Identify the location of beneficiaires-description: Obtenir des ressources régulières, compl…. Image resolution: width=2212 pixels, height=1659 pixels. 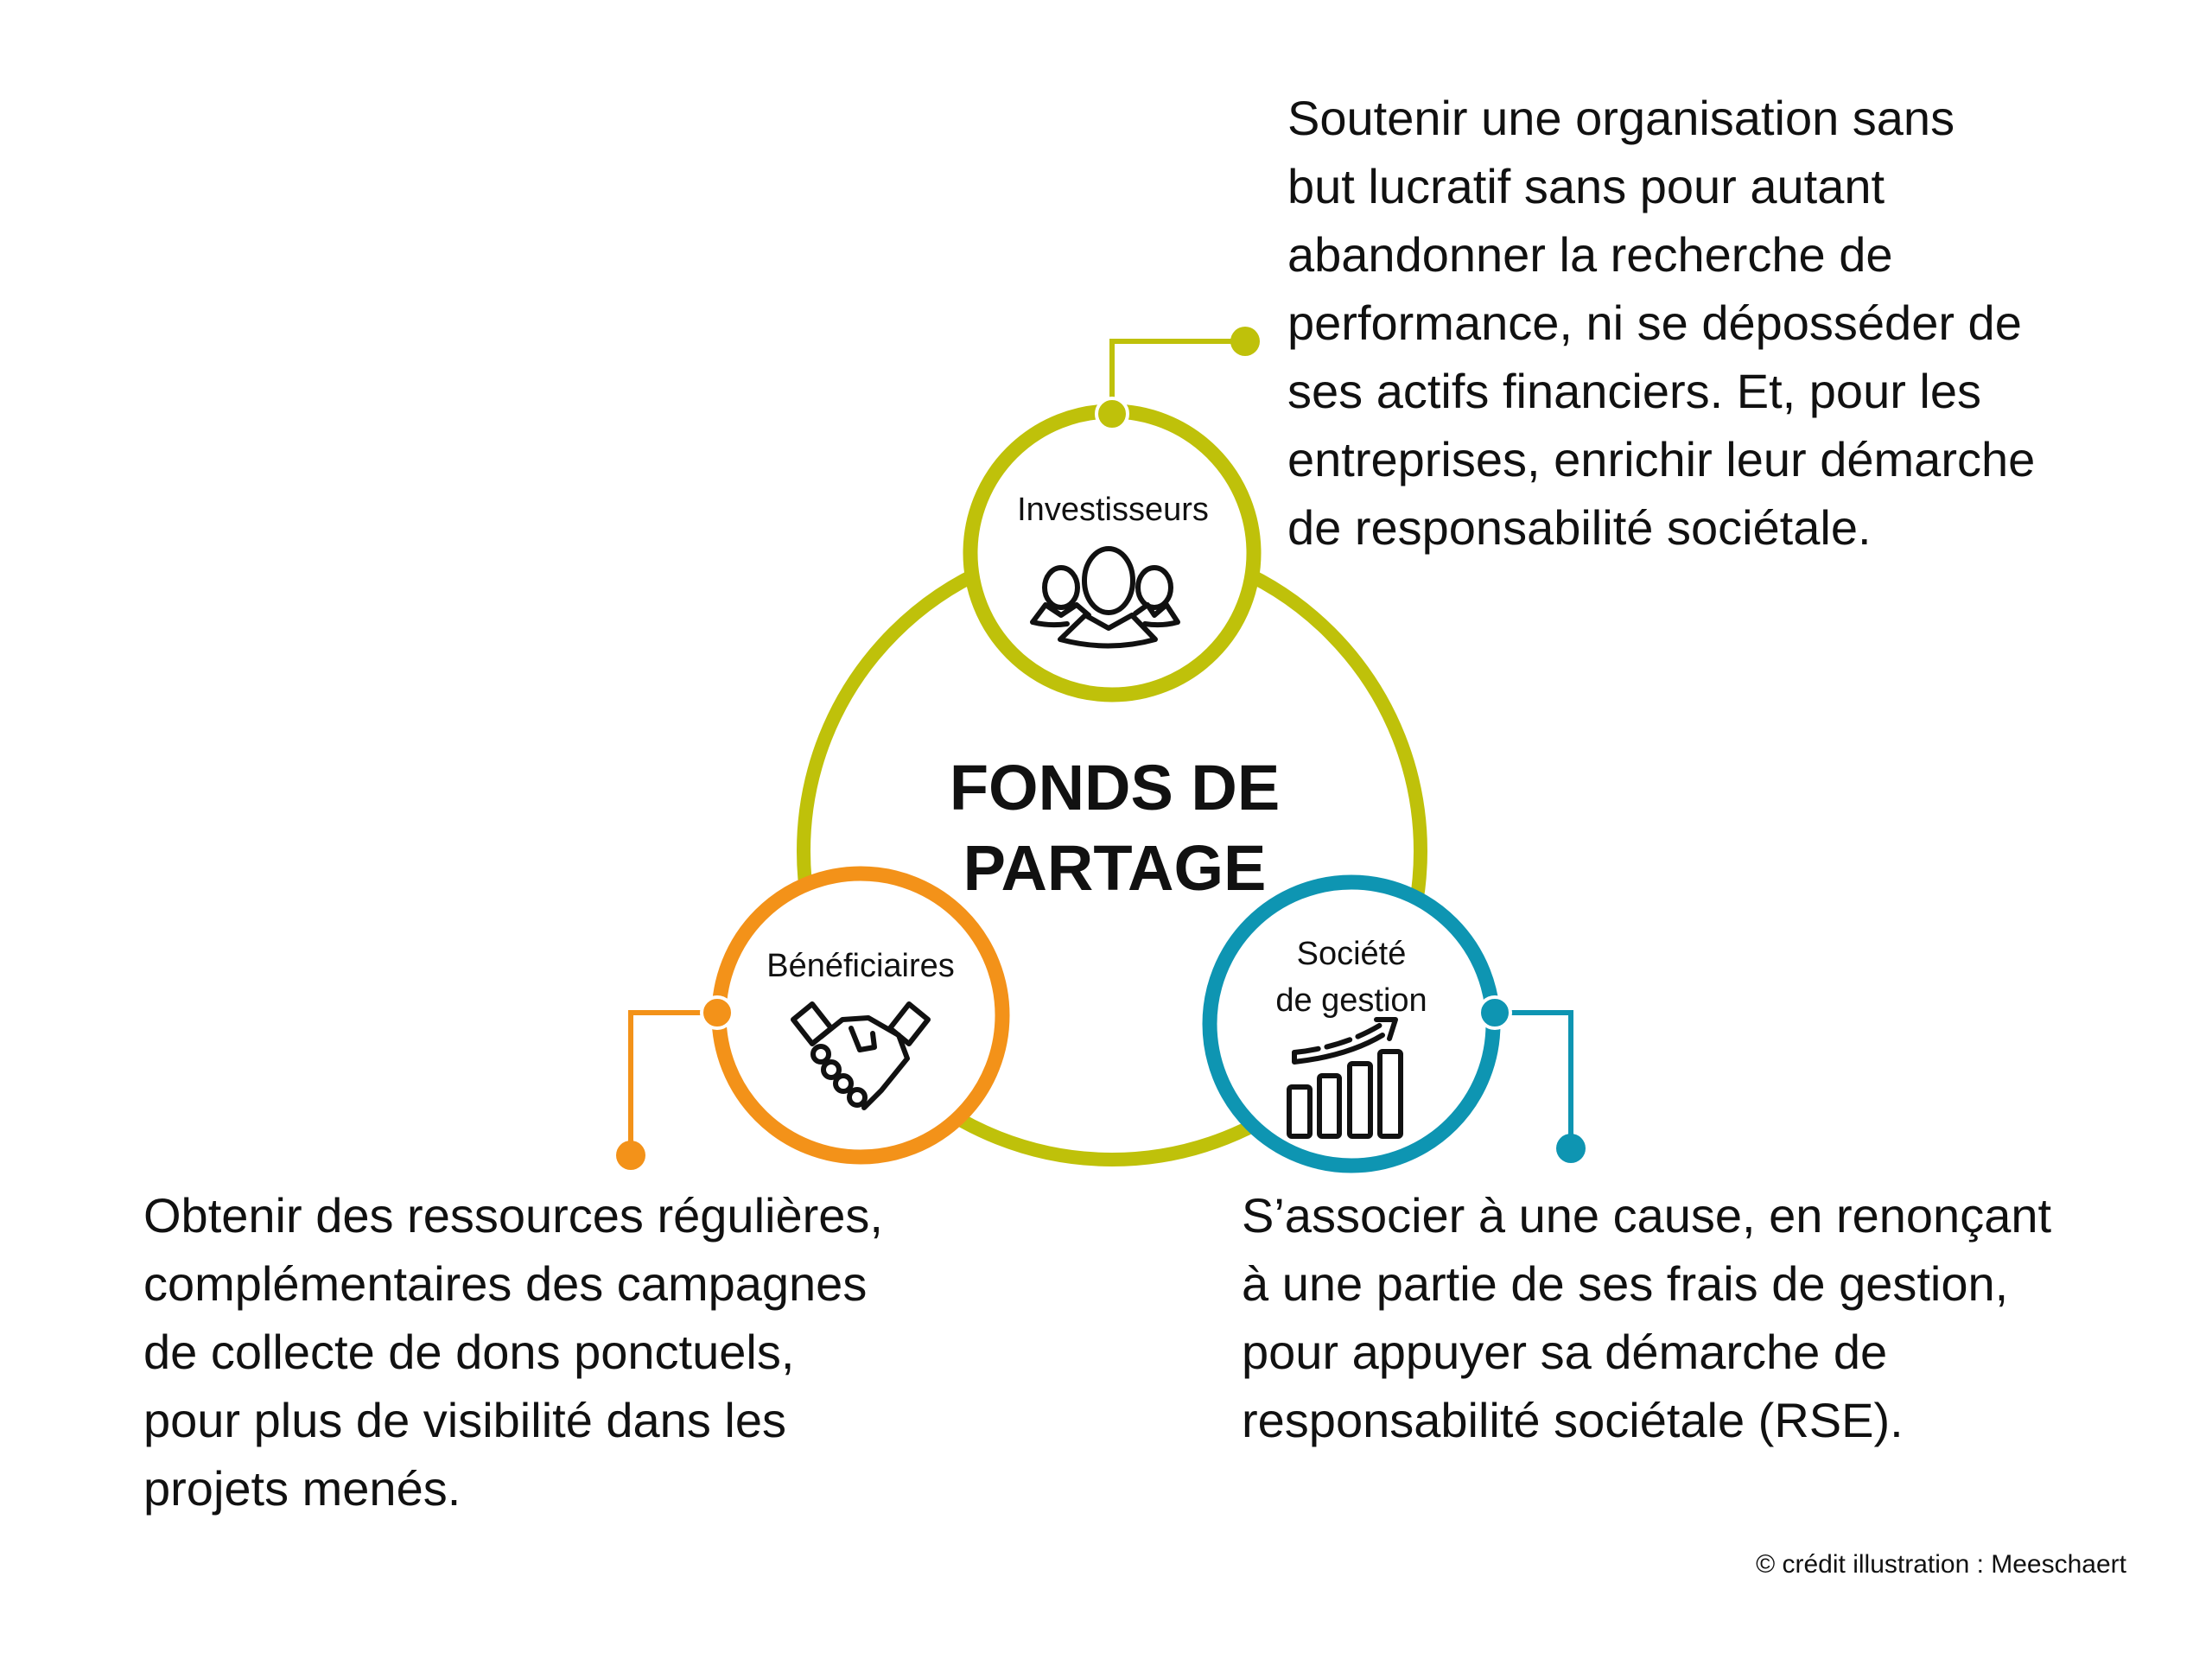
(513, 1352).